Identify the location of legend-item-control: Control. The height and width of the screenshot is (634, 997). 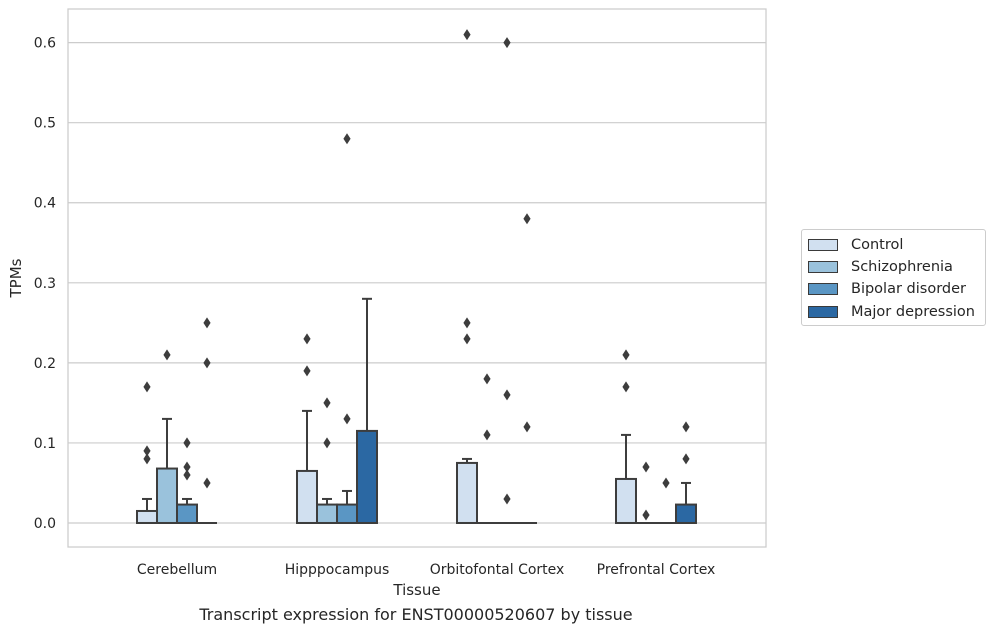
(855, 245).